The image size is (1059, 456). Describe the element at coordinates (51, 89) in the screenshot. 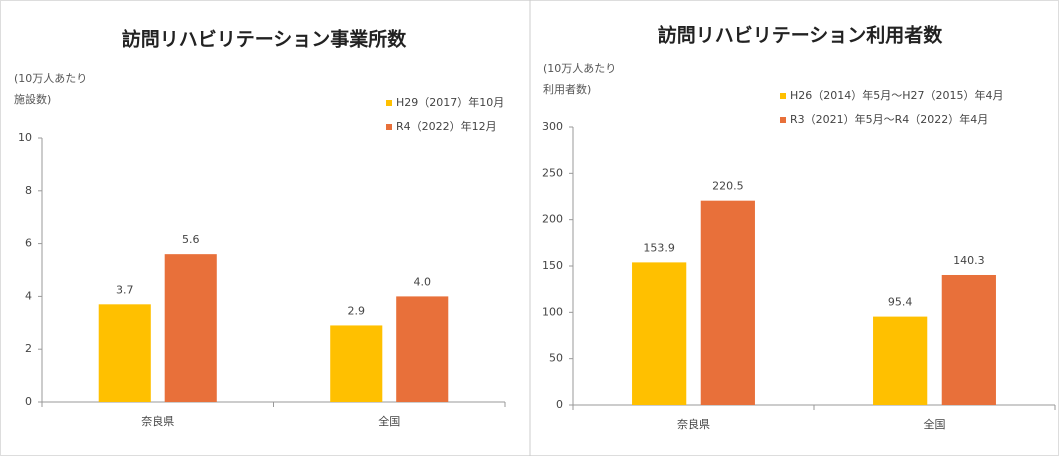

I see `y-axis-label: (10万人あたり施設数)` at that location.